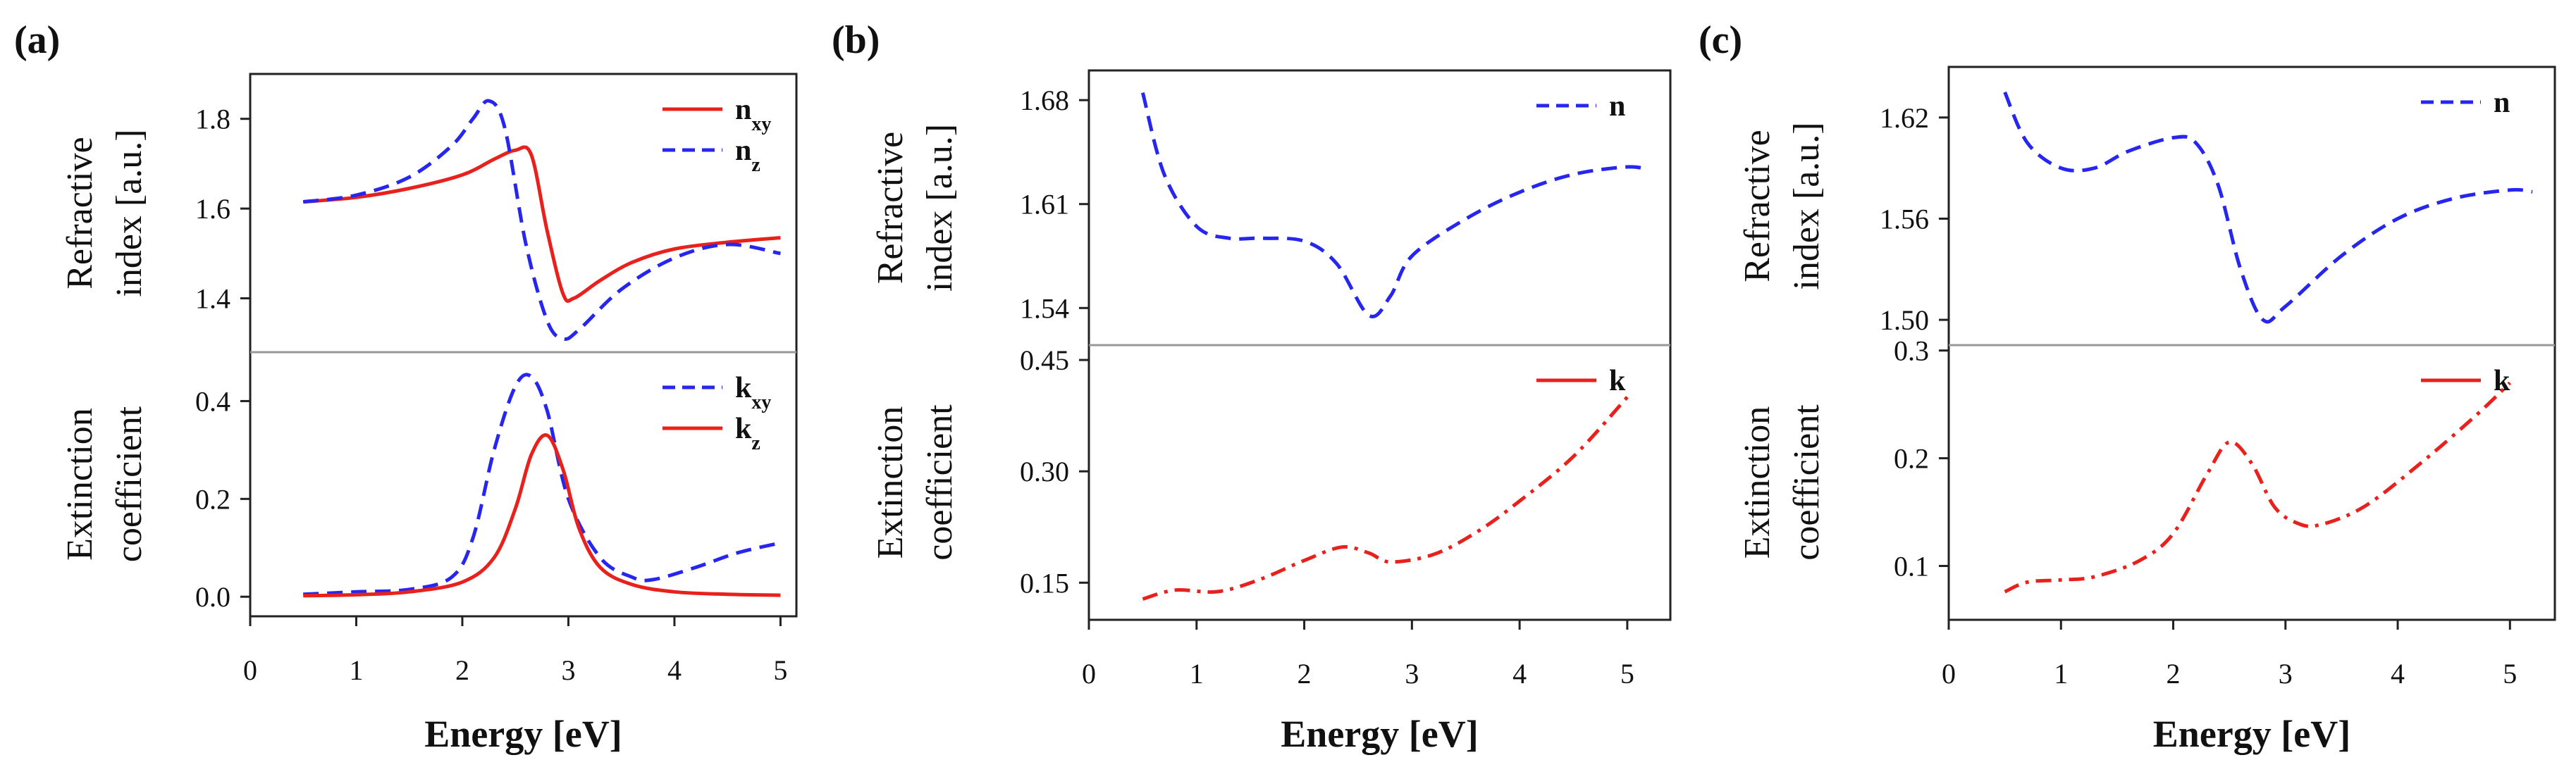 The width and height of the screenshot is (2576, 779). I want to click on y-tick-label: 1.4, so click(212, 299).